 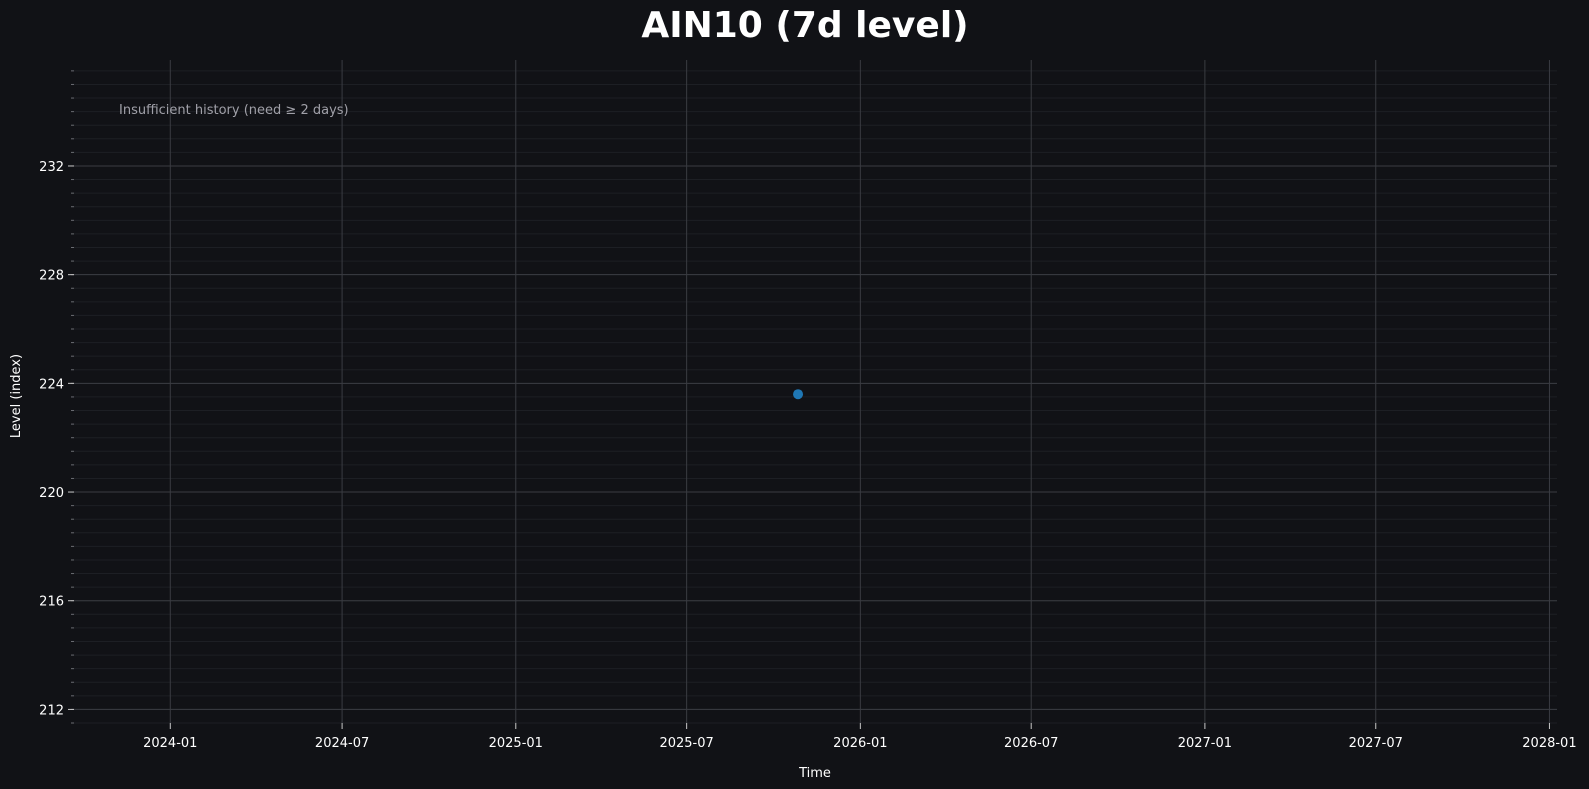 I want to click on insufficient-history-annotation: Insufficient history (need ≥ 2 days), so click(x=234, y=110).